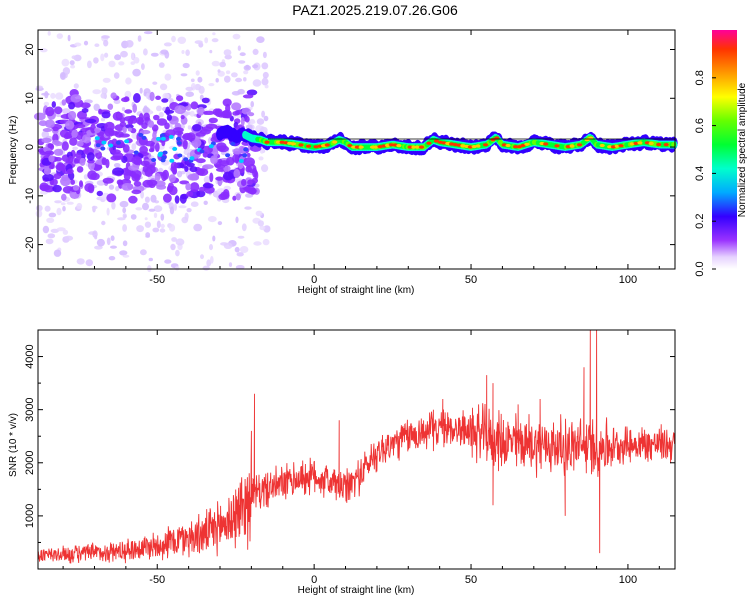 This screenshot has height=600, width=750. Describe the element at coordinates (356, 290) in the screenshot. I see `spectrogram-x-axis-label: Height of straight line (km)` at that location.